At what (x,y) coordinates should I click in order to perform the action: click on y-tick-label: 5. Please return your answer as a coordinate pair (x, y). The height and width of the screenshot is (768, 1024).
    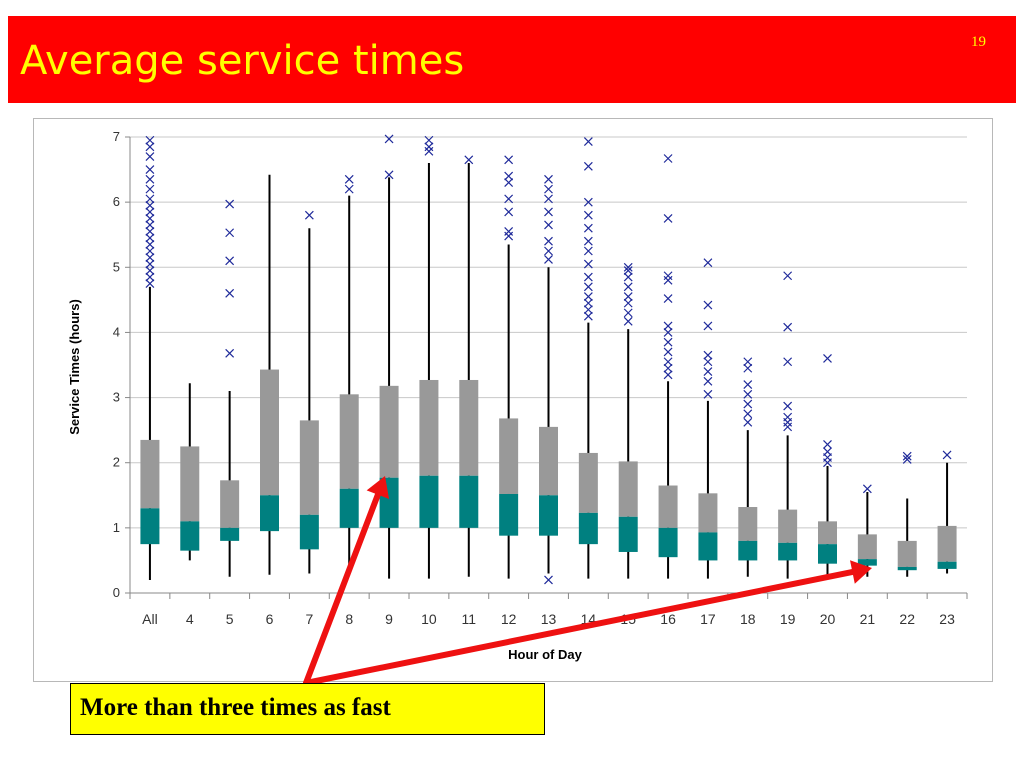
    Looking at the image, I should click on (116, 266).